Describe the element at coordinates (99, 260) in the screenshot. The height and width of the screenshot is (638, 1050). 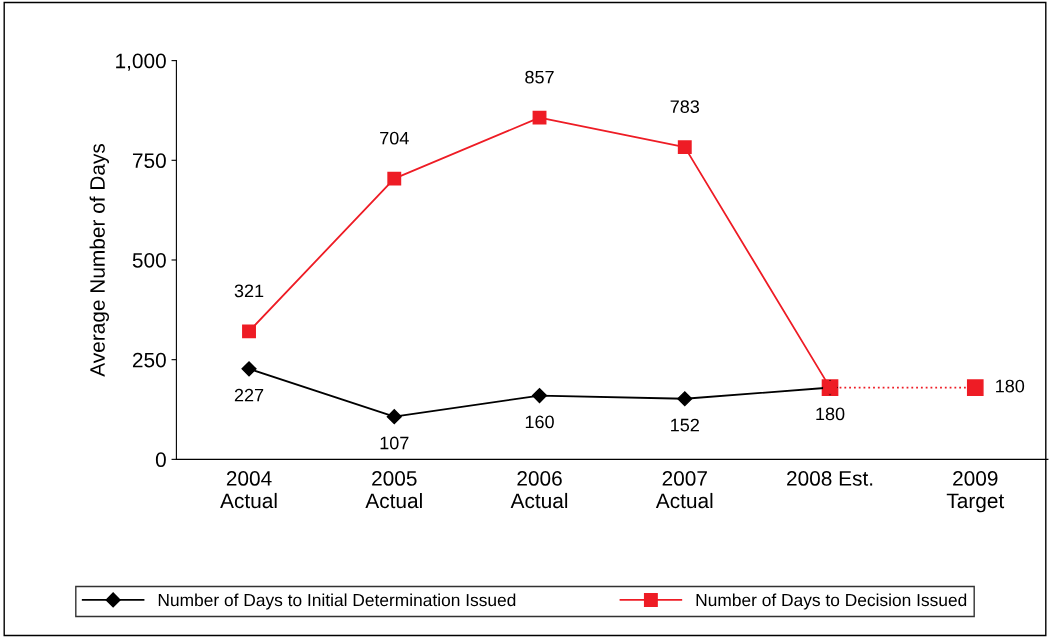
I see `y-axis-title: Average Number of Days` at that location.